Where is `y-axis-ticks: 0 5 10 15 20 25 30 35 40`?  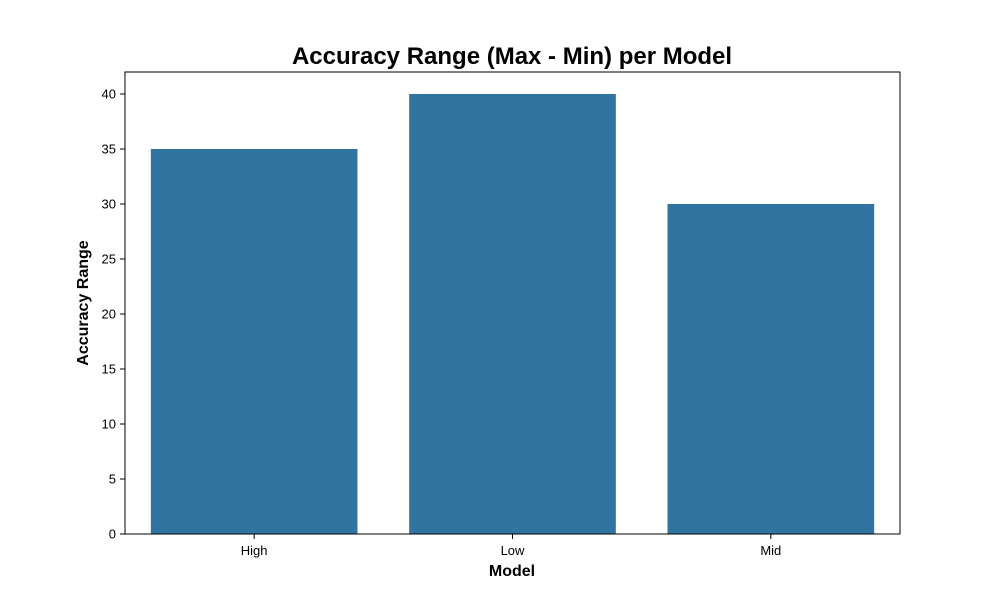 y-axis-ticks: 0 5 10 15 20 25 30 35 40 is located at coordinates (113, 314).